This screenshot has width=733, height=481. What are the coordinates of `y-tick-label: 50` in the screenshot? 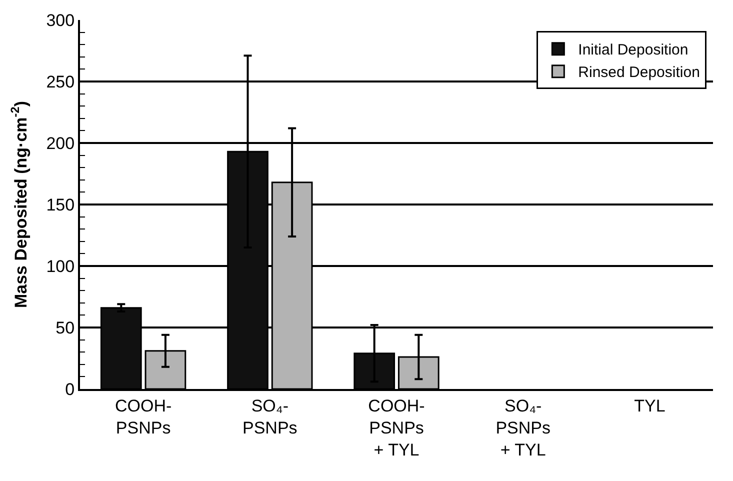 It's located at (65, 328).